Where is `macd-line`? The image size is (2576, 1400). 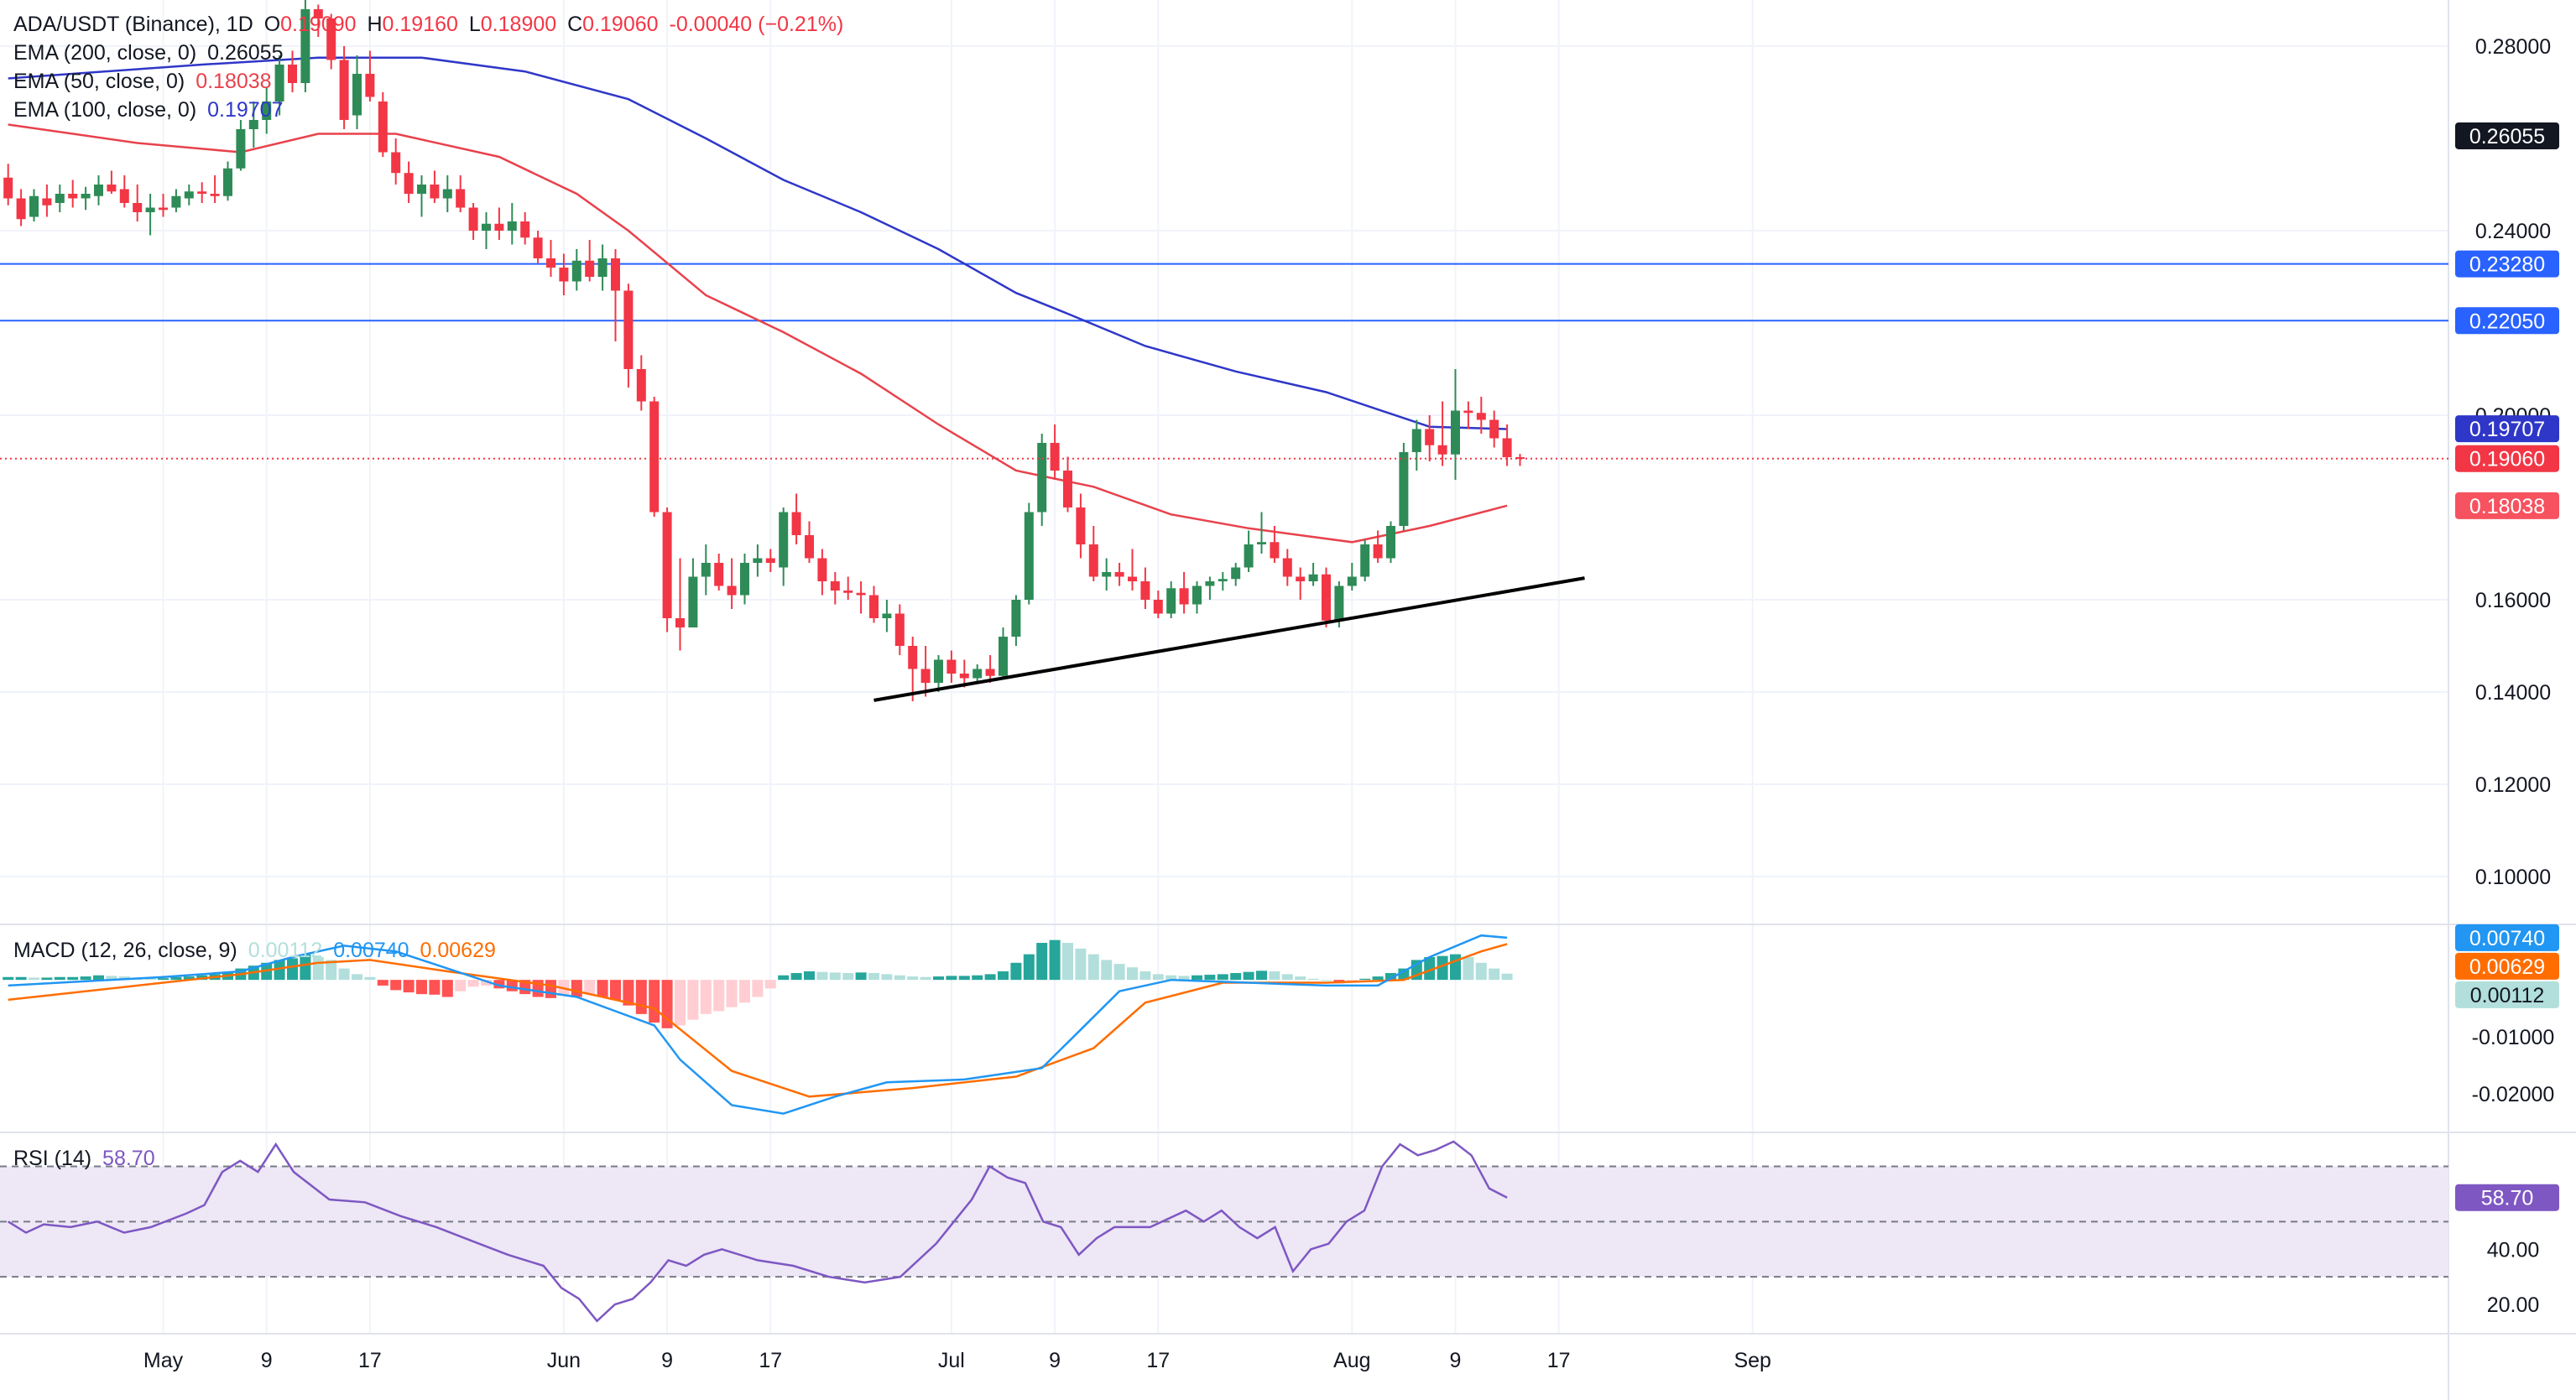
macd-line is located at coordinates (758, 1024).